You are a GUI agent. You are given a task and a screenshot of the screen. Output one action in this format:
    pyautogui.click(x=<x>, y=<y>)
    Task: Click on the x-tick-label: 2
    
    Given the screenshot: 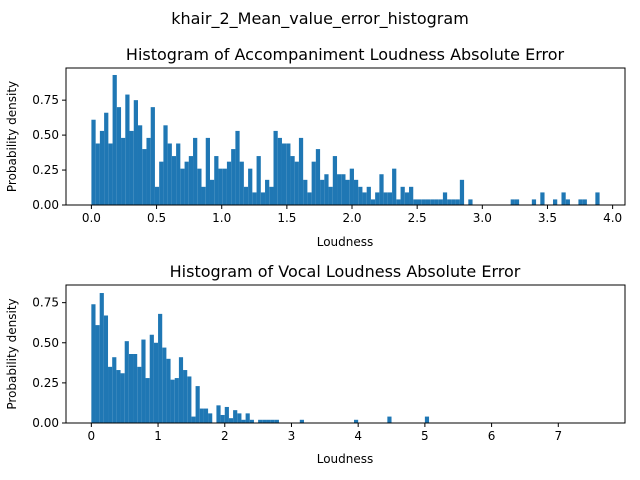 What is the action you would take?
    pyautogui.click(x=225, y=436)
    